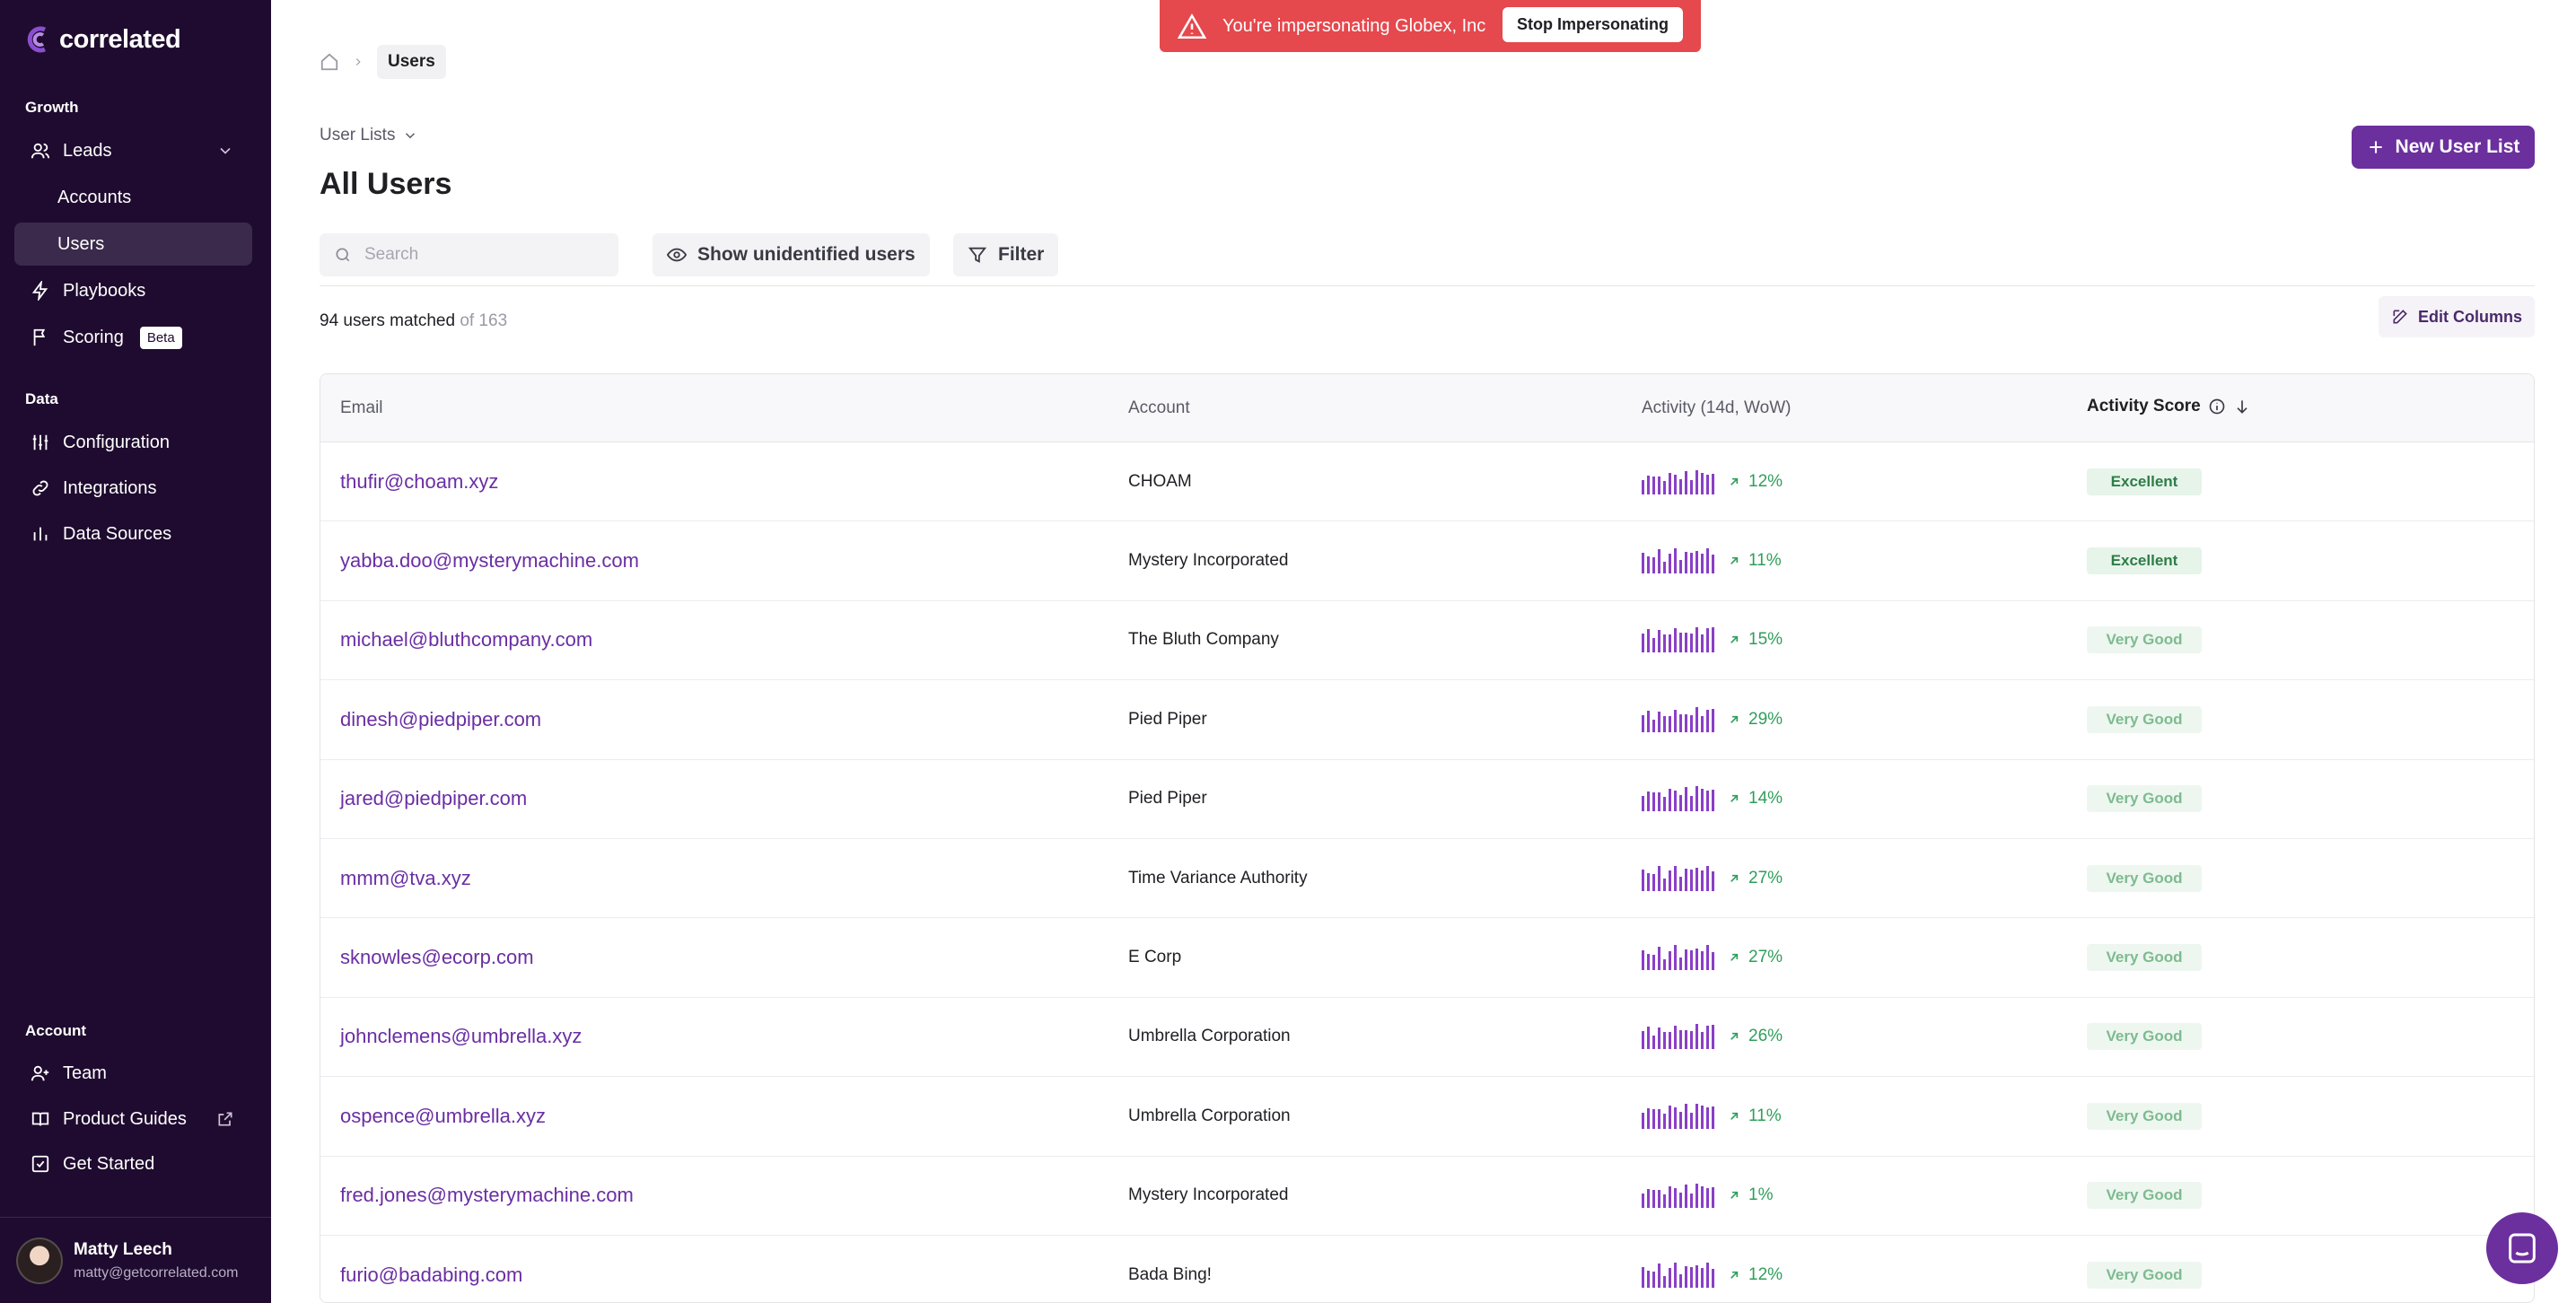  What do you see at coordinates (358, 135) in the screenshot?
I see `user-lists-label: User Lists` at bounding box center [358, 135].